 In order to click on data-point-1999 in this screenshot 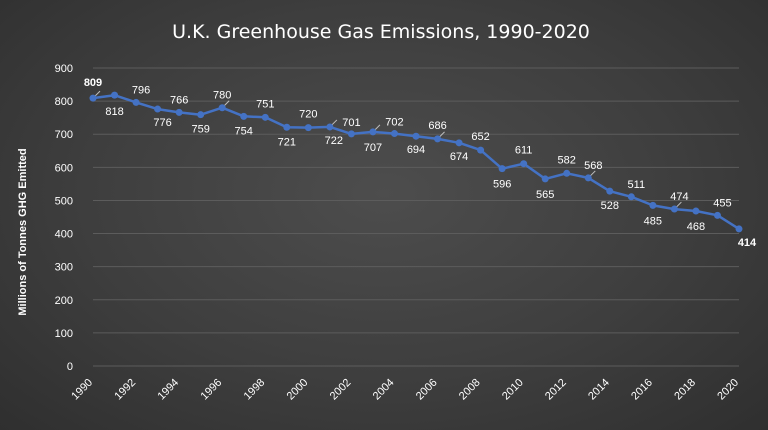, I will do `click(287, 127)`.